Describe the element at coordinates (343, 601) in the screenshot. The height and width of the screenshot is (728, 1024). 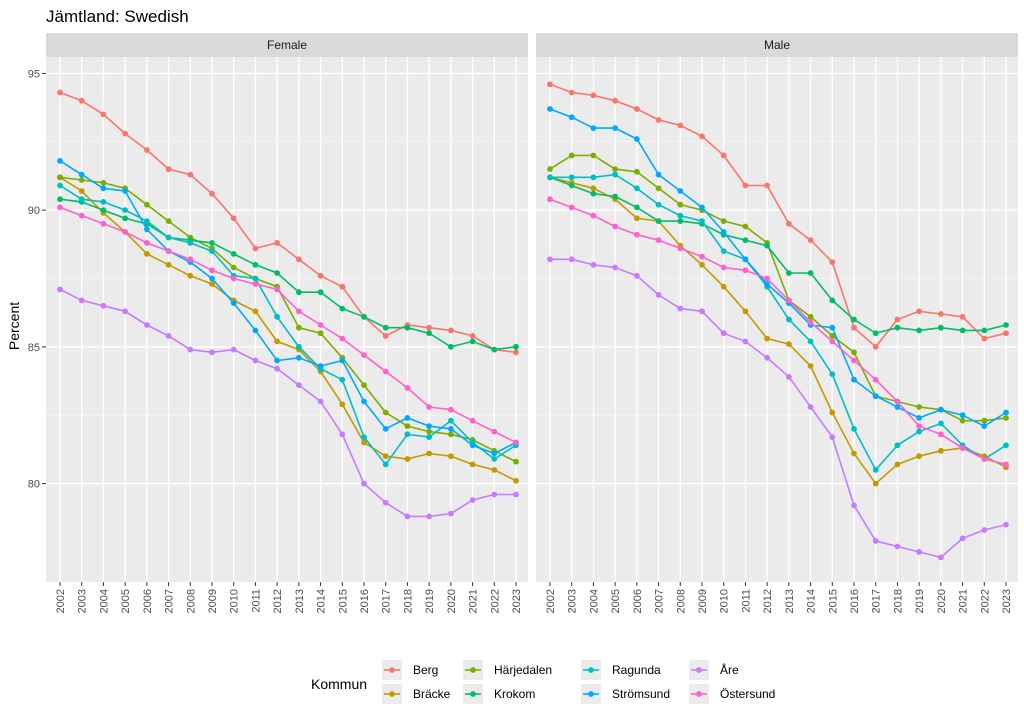
I see `x-tick-label: 2015` at that location.